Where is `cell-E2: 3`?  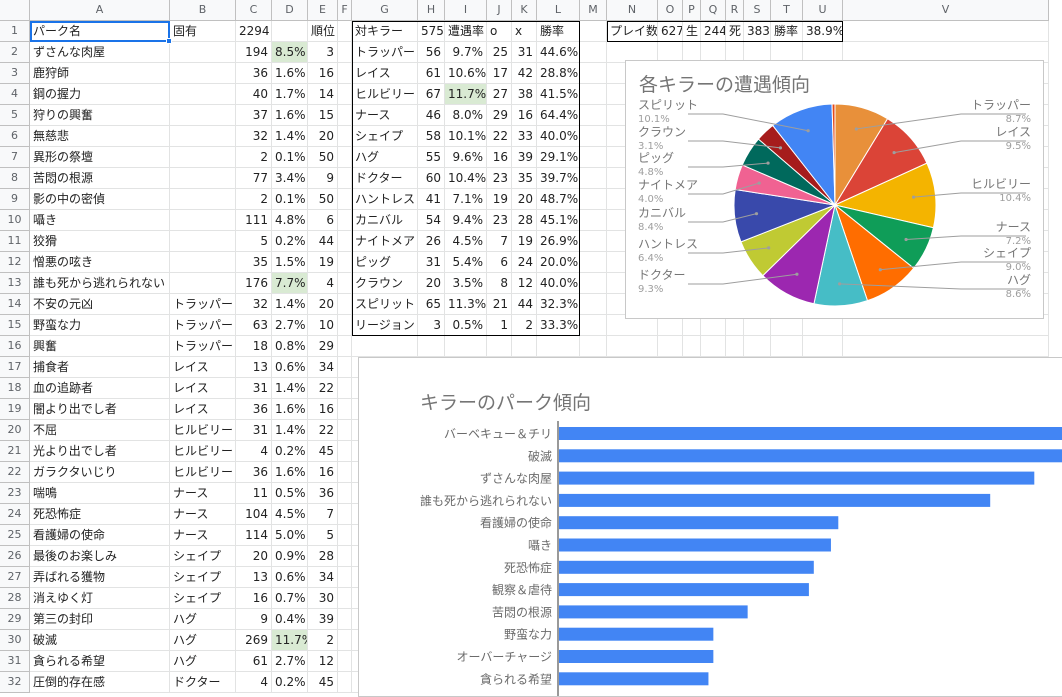 cell-E2: 3 is located at coordinates (323, 52).